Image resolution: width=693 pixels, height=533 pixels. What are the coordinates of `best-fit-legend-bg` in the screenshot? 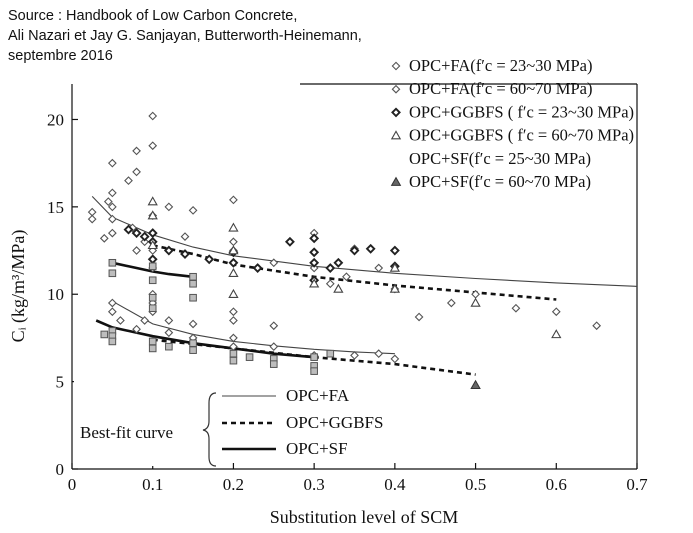 It's located at (144, 422).